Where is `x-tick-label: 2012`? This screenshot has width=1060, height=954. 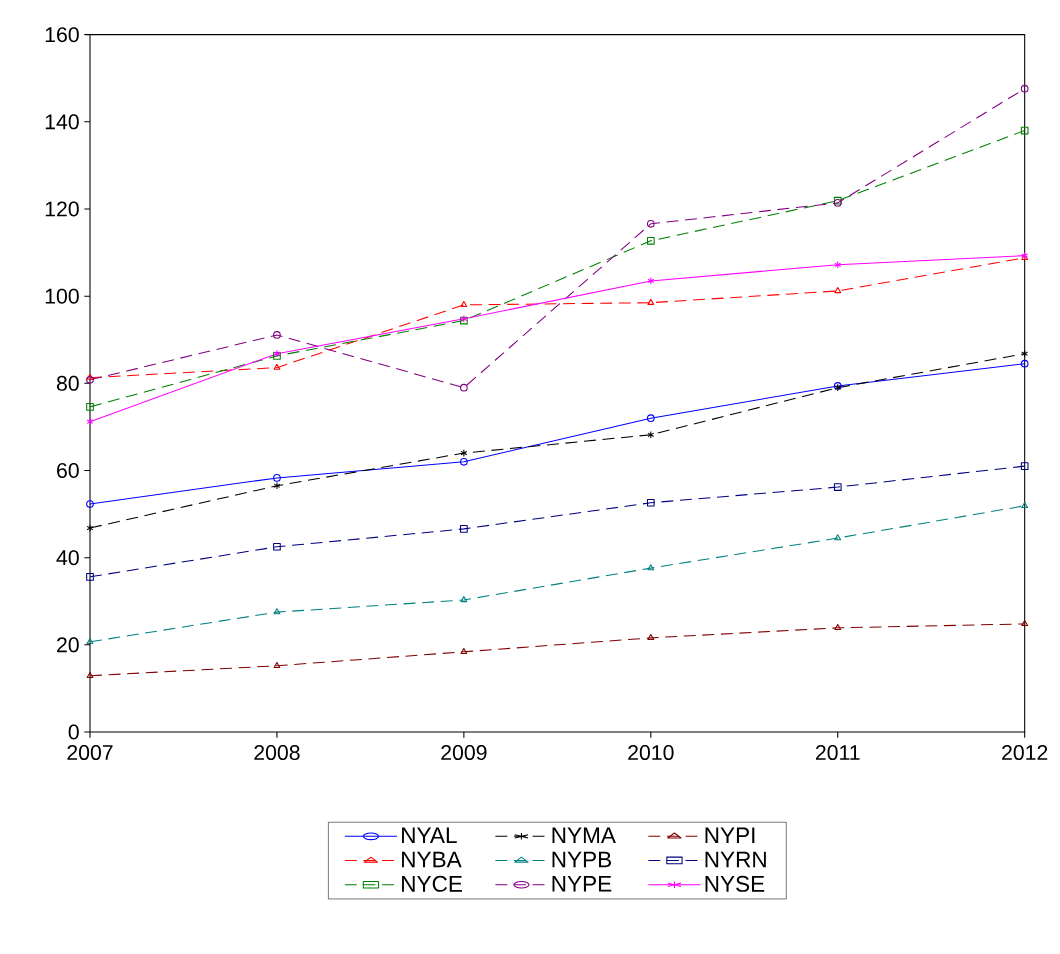 x-tick-label: 2012 is located at coordinates (1025, 753).